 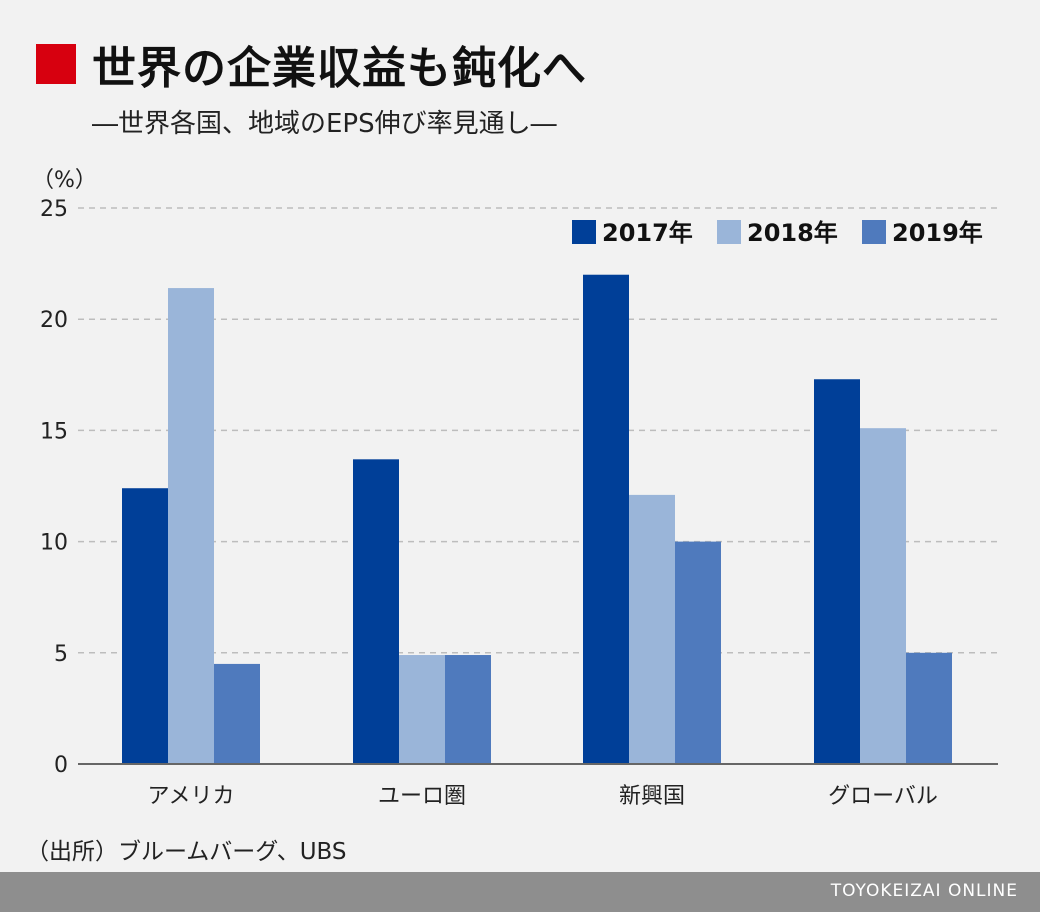 I want to click on x-tick-label: グローバル, so click(x=883, y=796).